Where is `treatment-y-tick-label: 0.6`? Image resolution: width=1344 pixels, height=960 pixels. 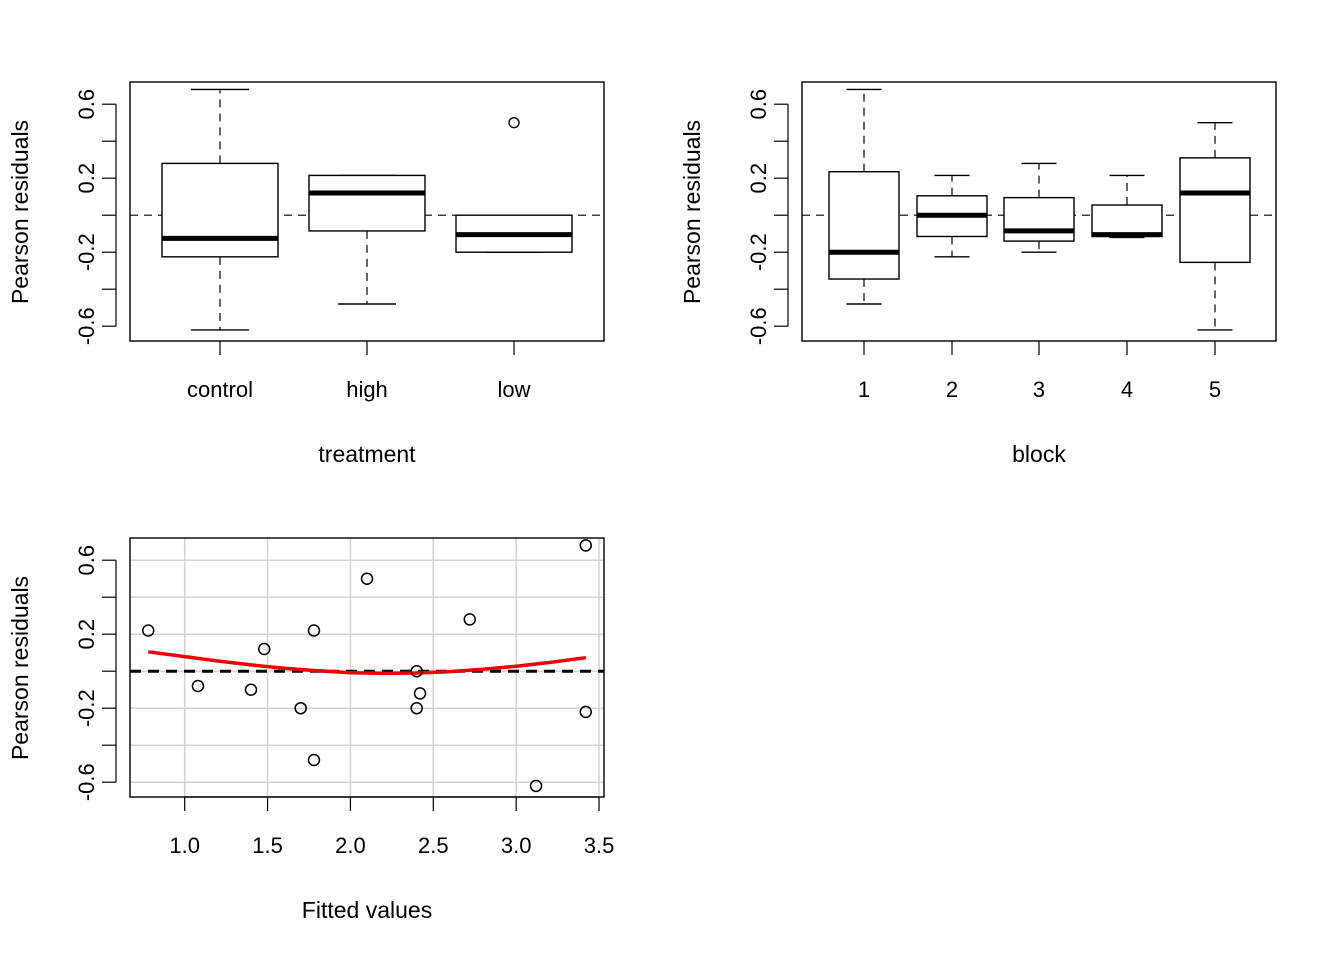 treatment-y-tick-label: 0.6 is located at coordinates (86, 104).